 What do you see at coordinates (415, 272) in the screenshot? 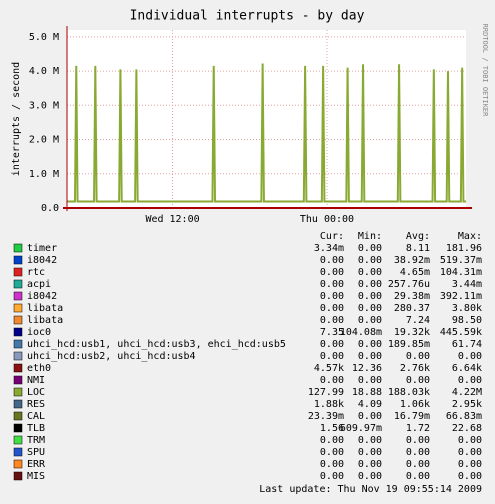
I see `stats-cell: 4.65m` at bounding box center [415, 272].